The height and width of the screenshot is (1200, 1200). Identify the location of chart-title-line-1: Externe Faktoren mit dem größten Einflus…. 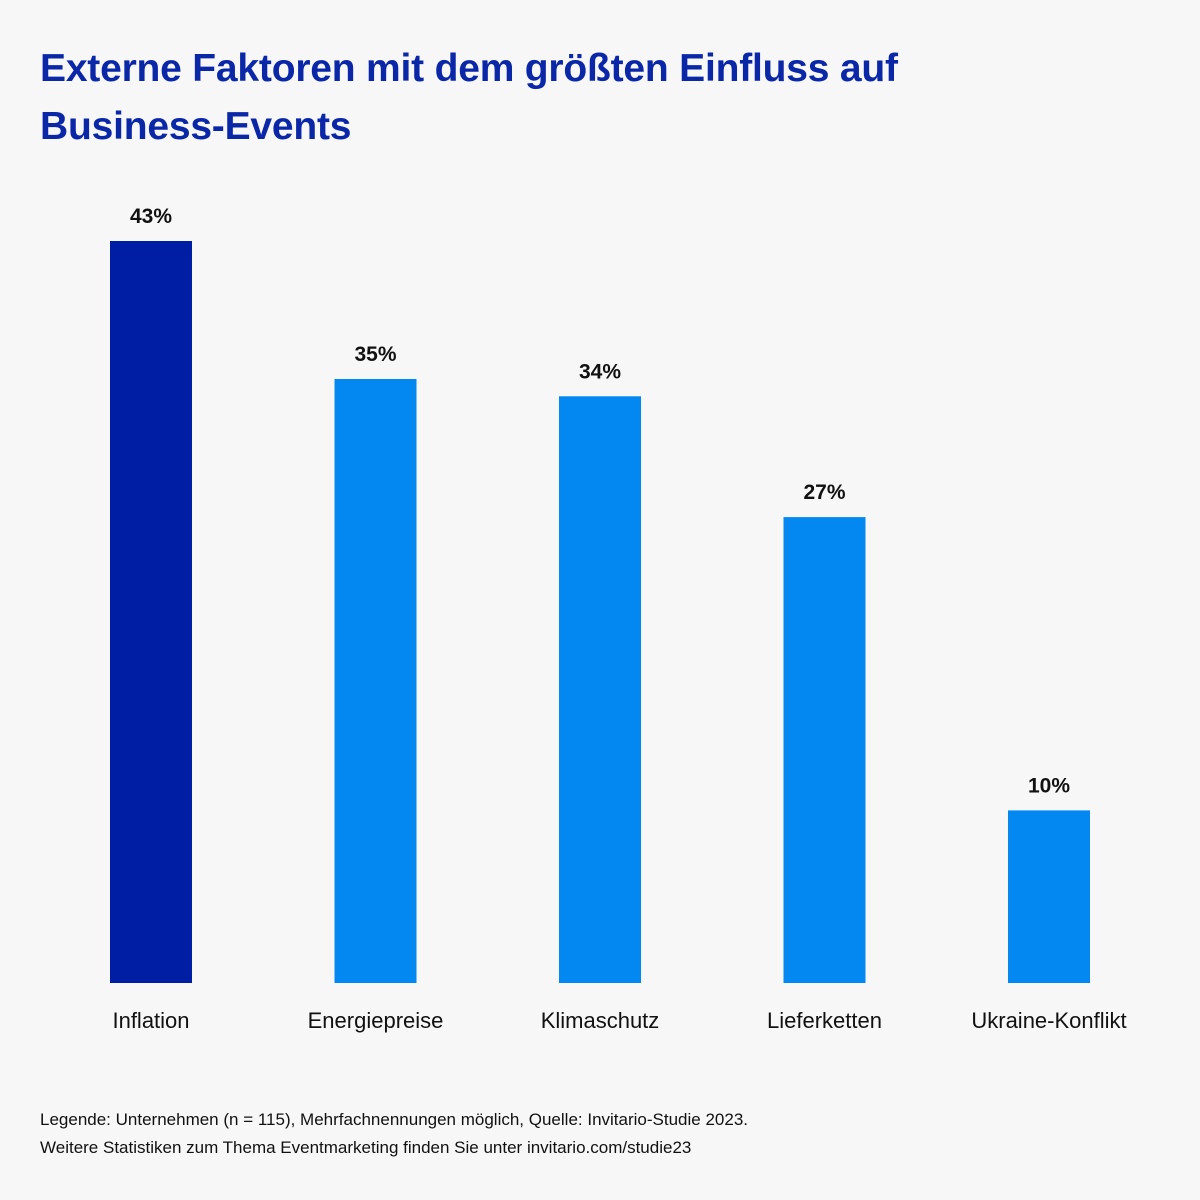
(469, 68).